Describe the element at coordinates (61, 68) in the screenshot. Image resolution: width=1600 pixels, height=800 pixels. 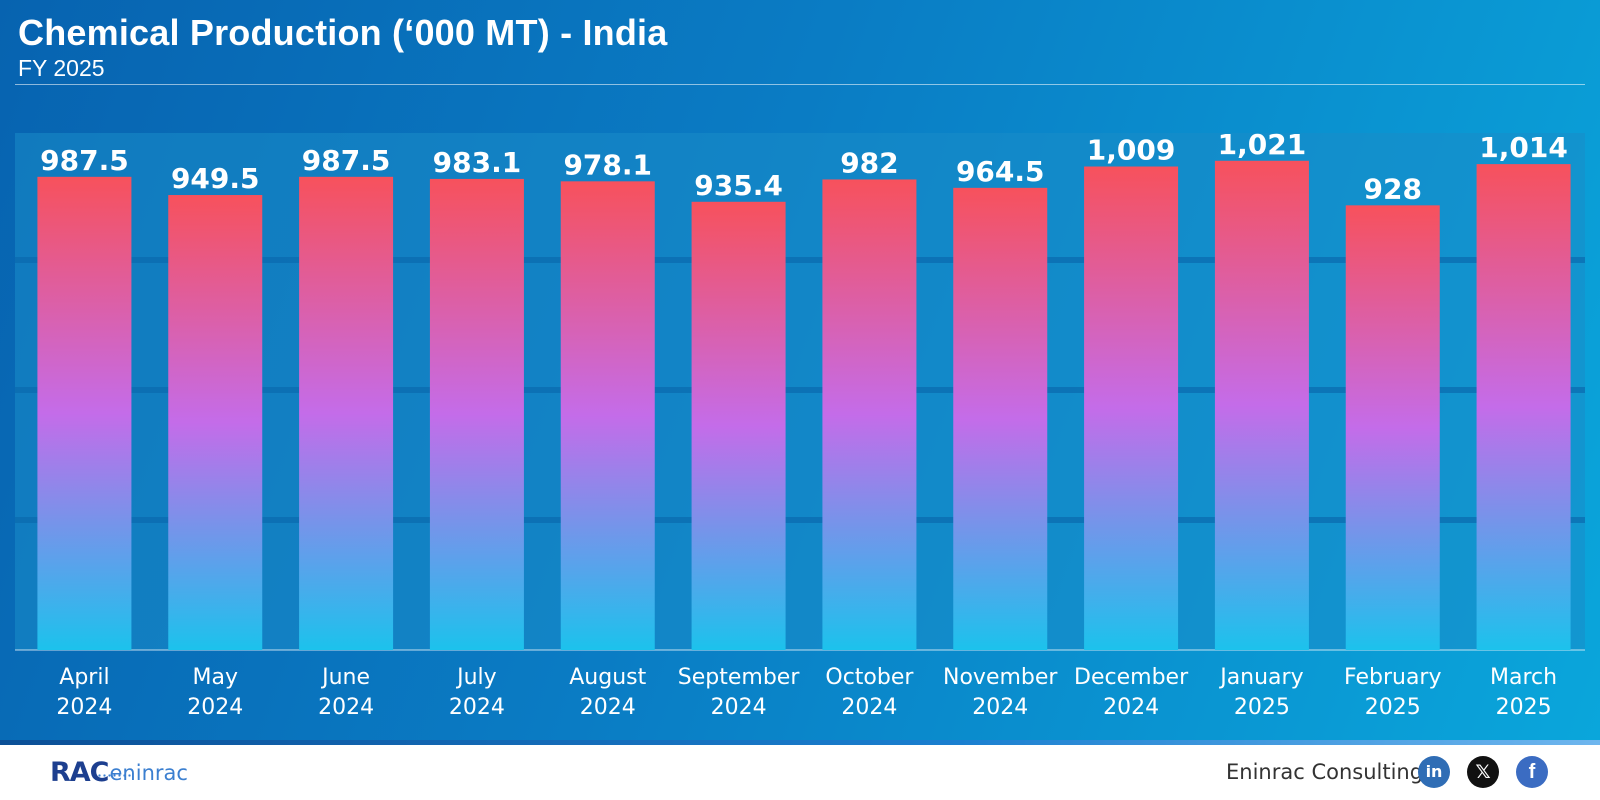
I see `chart-subtitle: FY 2025` at that location.